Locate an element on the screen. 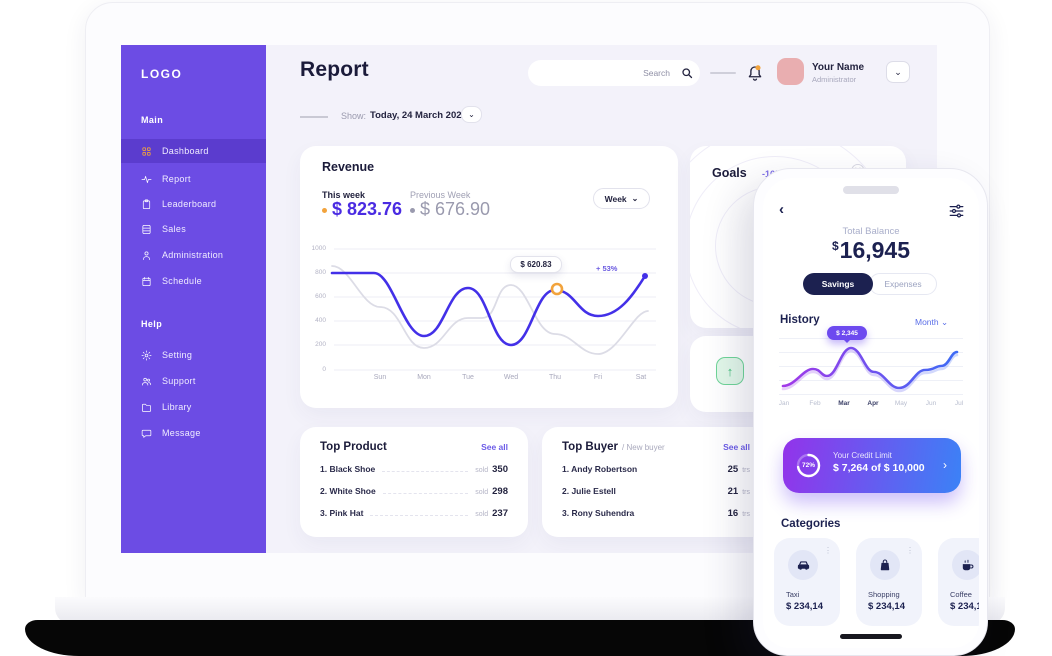 This screenshot has height=656, width=1052. highlight-point is located at coordinates (557, 289).